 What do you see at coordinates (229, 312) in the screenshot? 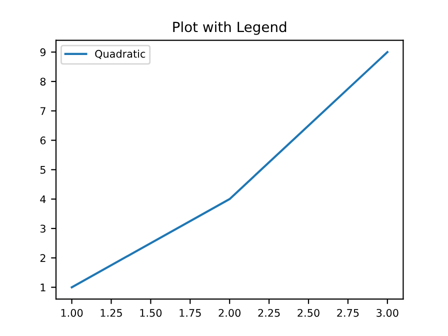
I see `x-tick-label: 2.00` at bounding box center [229, 312].